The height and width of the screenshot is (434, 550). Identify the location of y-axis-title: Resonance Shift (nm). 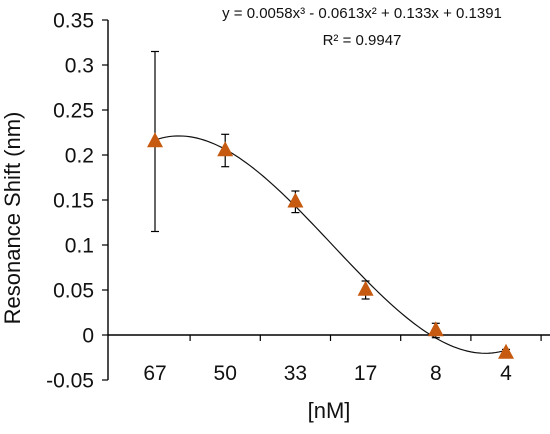
(12, 218).